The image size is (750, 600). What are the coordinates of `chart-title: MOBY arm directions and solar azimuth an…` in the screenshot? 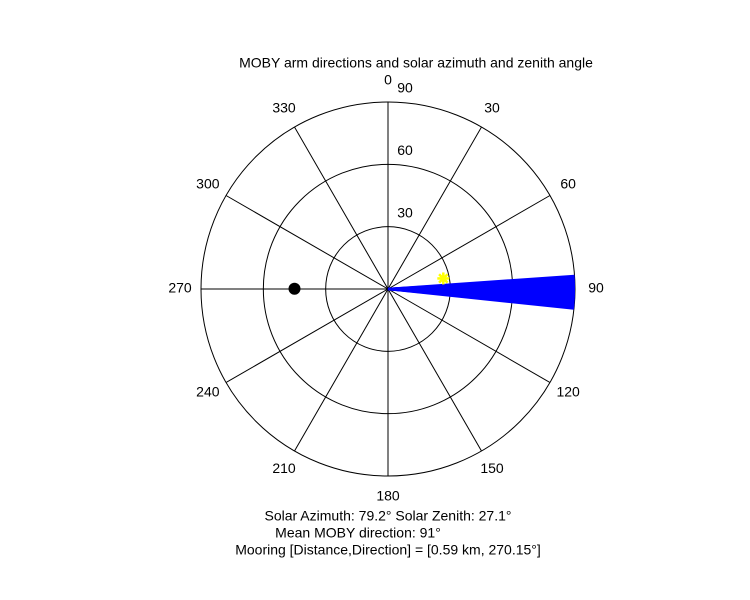 It's located at (416, 63).